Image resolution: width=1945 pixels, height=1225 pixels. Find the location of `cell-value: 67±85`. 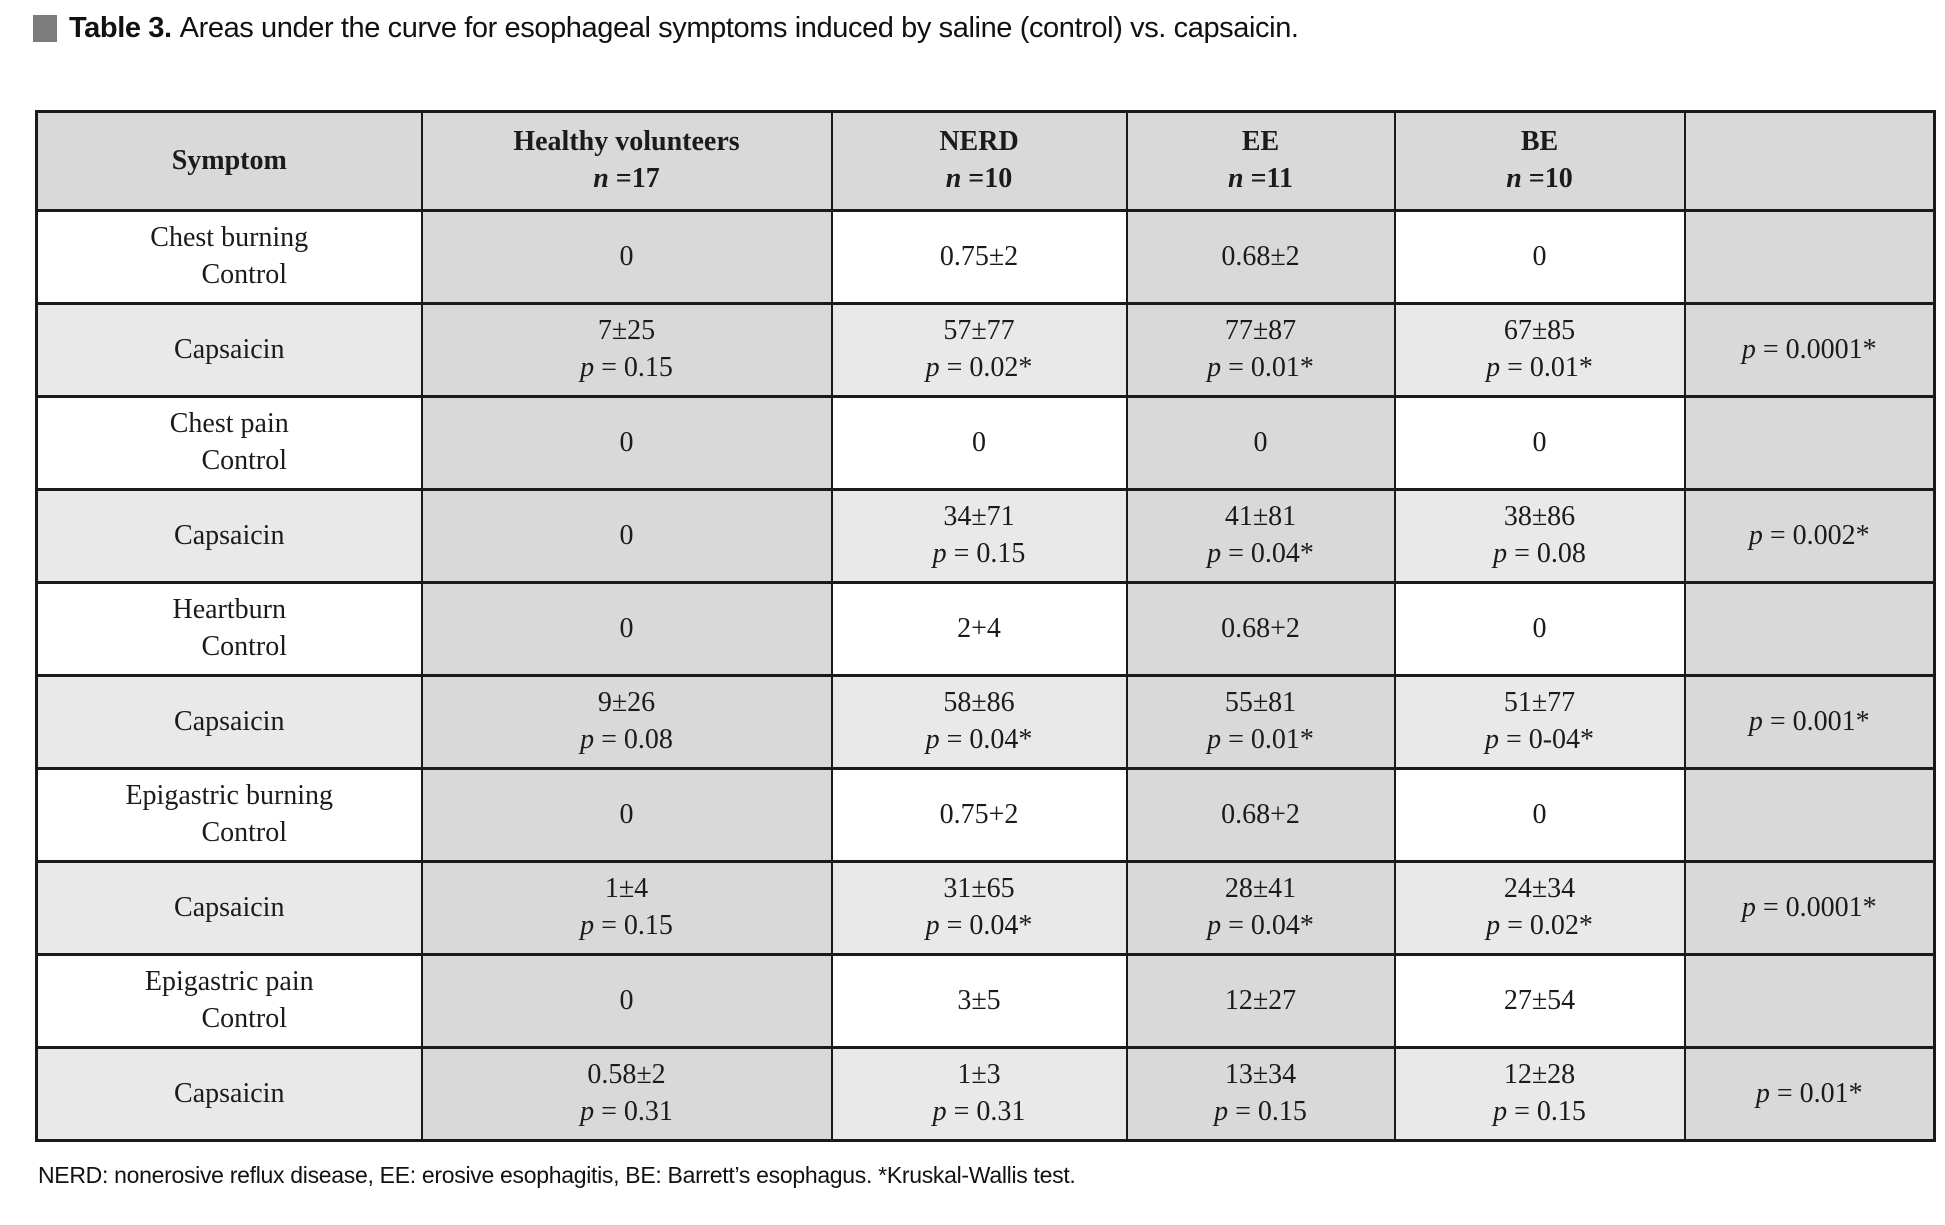

cell-value: 67±85 is located at coordinates (1539, 331).